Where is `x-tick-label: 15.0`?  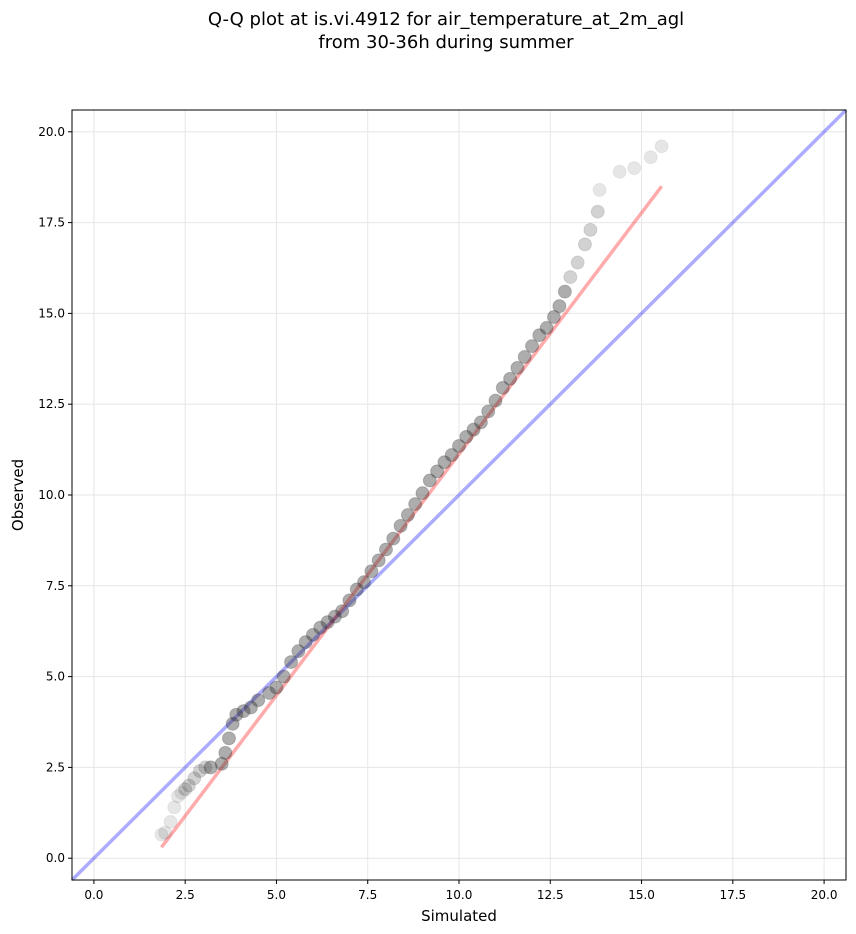 x-tick-label: 15.0 is located at coordinates (641, 895).